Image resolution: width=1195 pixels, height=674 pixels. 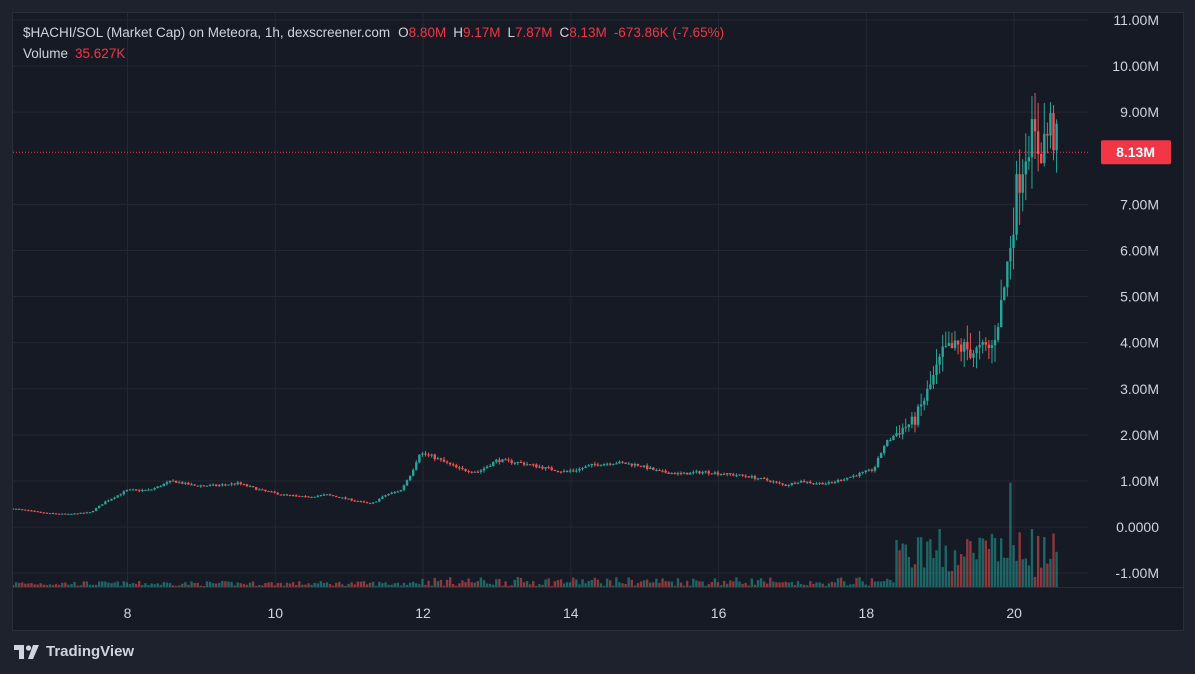 What do you see at coordinates (588, 32) in the screenshot?
I see `close-value: 8.13M` at bounding box center [588, 32].